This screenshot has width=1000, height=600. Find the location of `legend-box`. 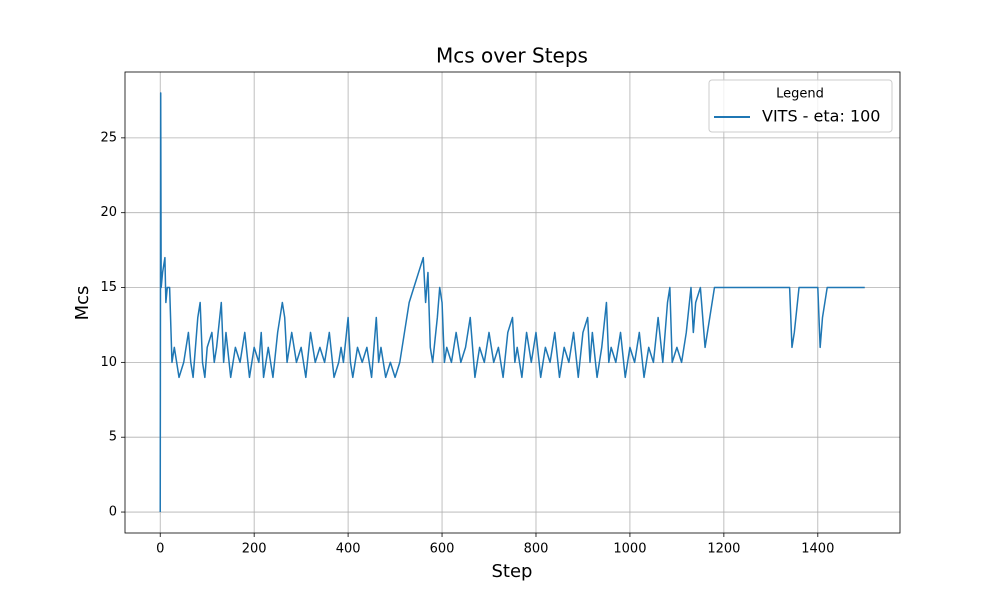

legend-box is located at coordinates (800, 106).